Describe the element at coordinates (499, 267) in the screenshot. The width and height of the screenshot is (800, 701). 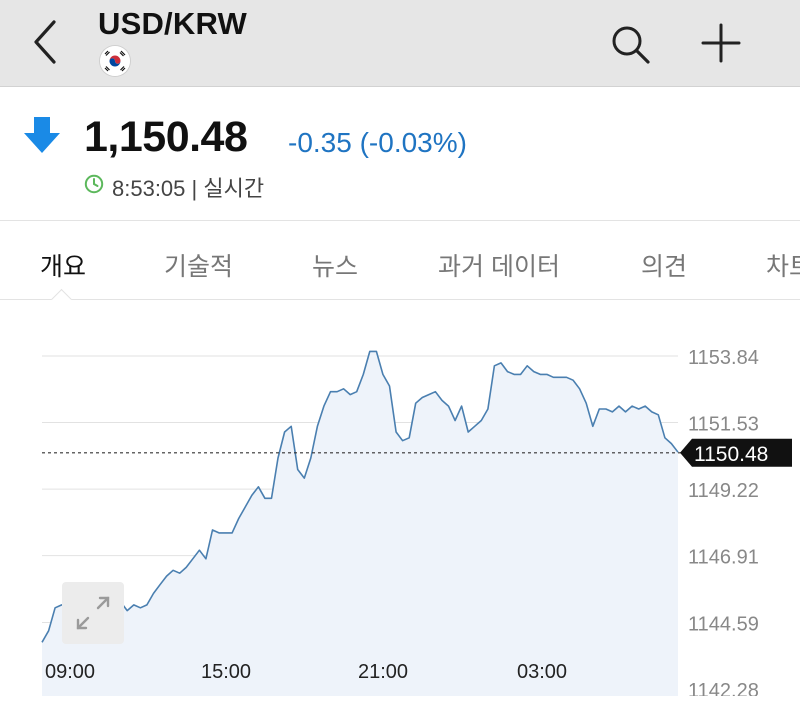
I see `tab-historical-data: 과거 데이터` at that location.